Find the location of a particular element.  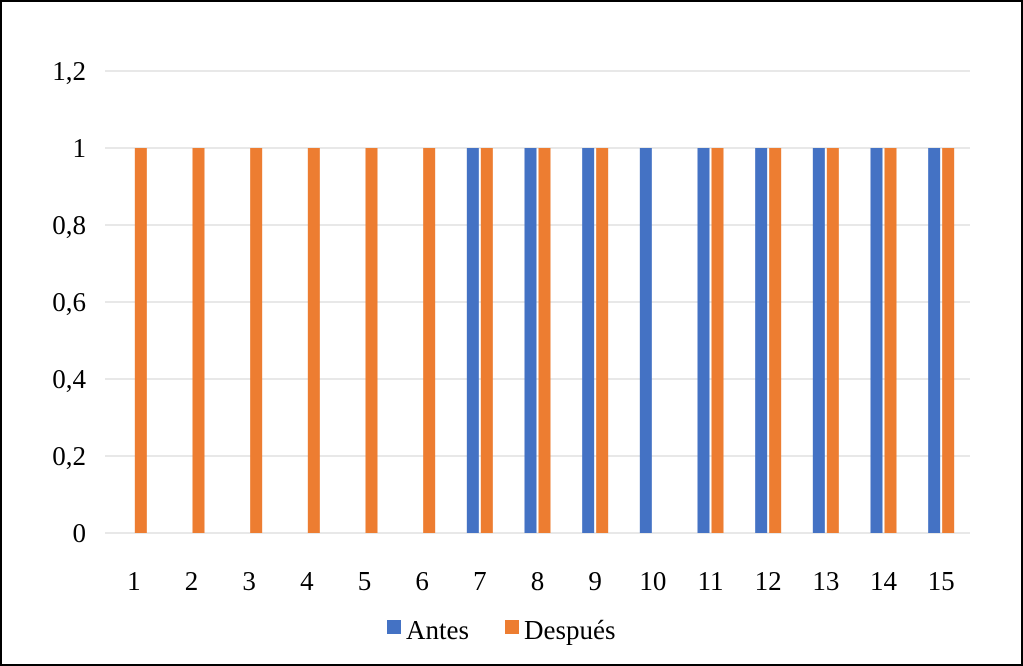

x-axis-tick-labels: 1 2 3 4 5 6 7 8 9 10 11 12 13 14 15 is located at coordinates (541, 581).